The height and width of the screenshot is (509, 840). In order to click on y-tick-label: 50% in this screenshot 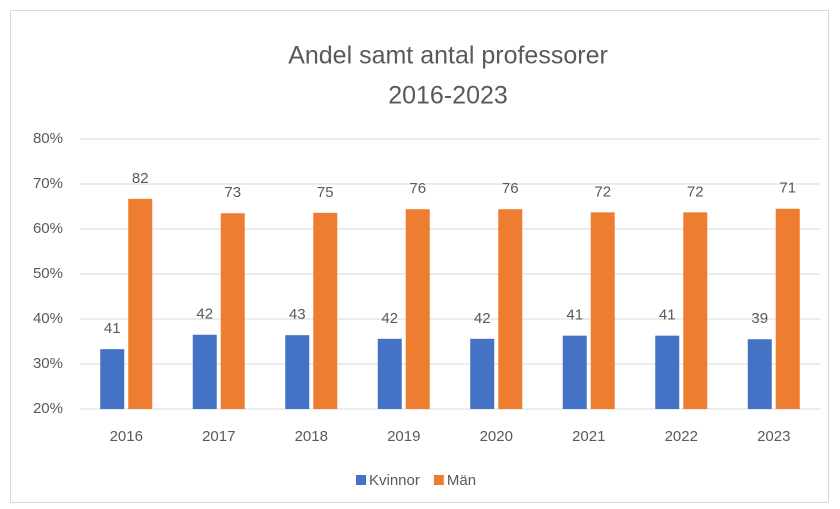, I will do `click(48, 273)`.